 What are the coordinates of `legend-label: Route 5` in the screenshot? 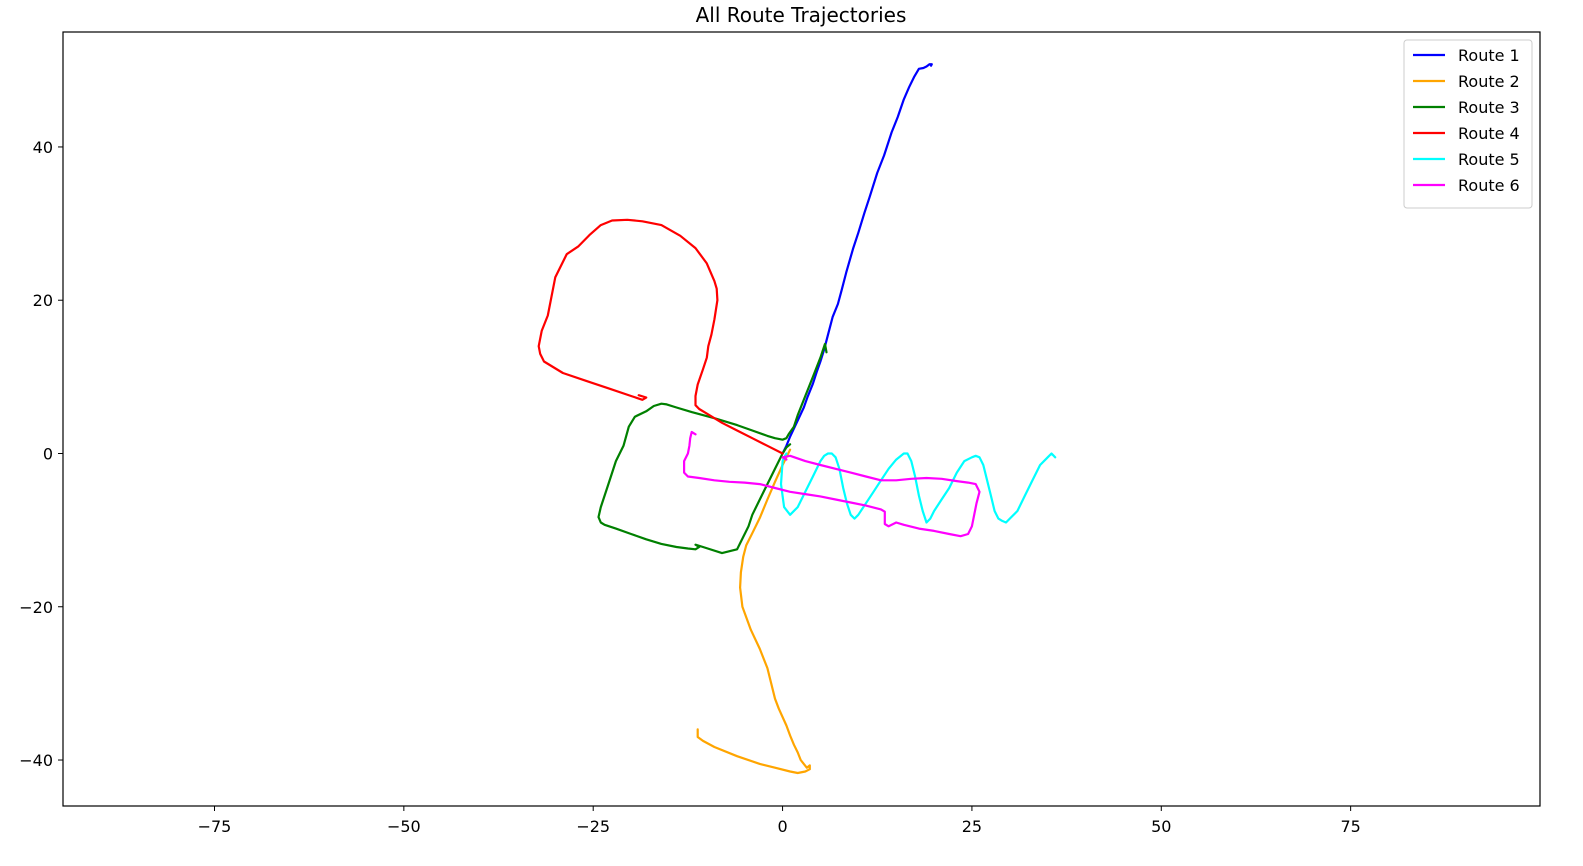 It's located at (1489, 159).